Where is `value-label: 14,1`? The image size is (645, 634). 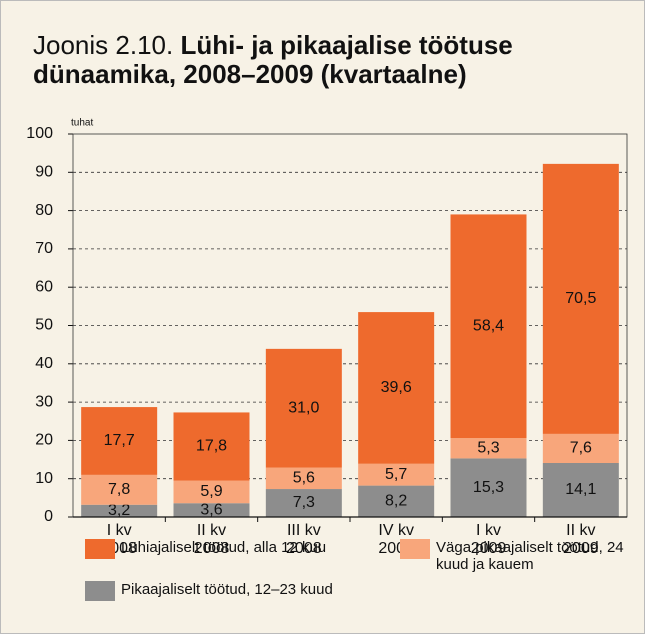 value-label: 14,1 is located at coordinates (580, 489).